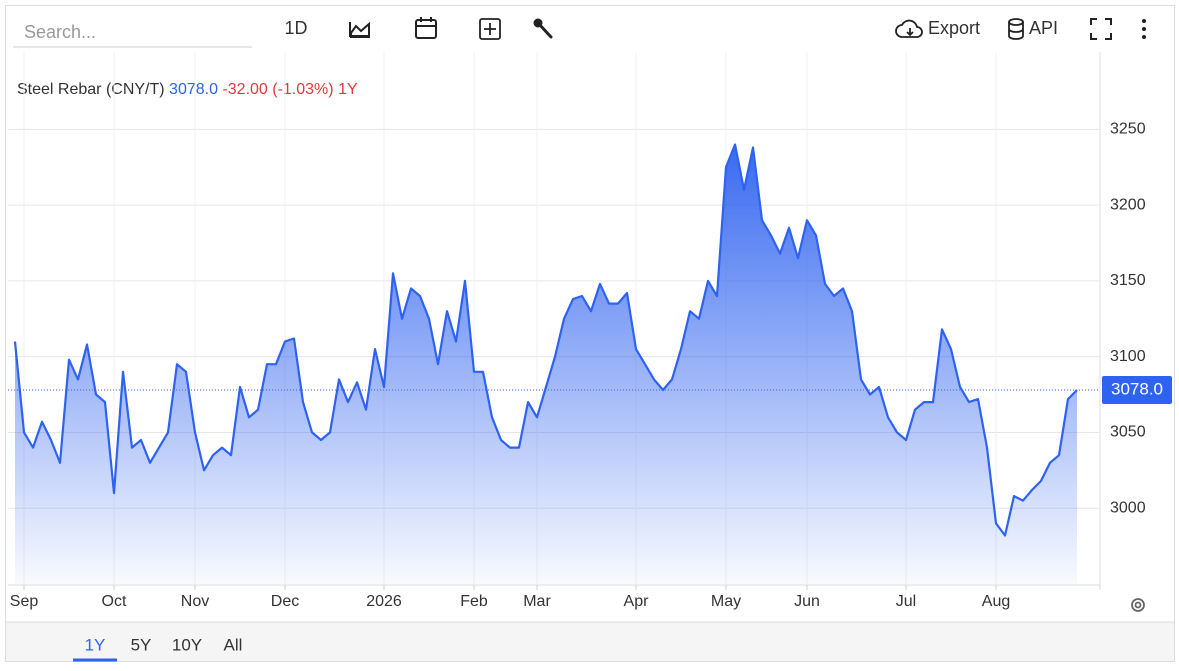 This screenshot has width=1179, height=671. Describe the element at coordinates (187, 644) in the screenshot. I see `range-button: 10Y` at that location.